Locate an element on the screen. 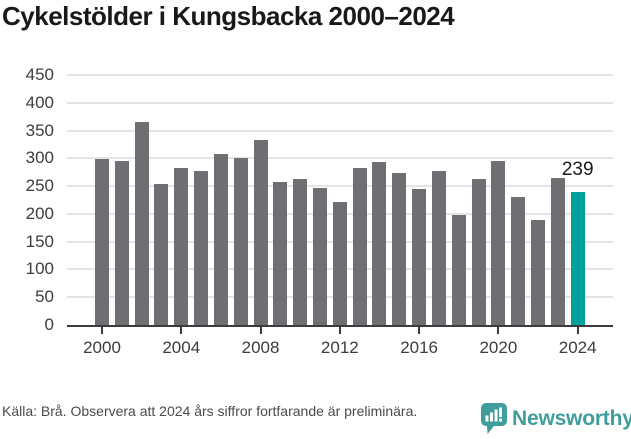 This screenshot has width=631, height=439. bar-2024-highlighted is located at coordinates (577, 258).